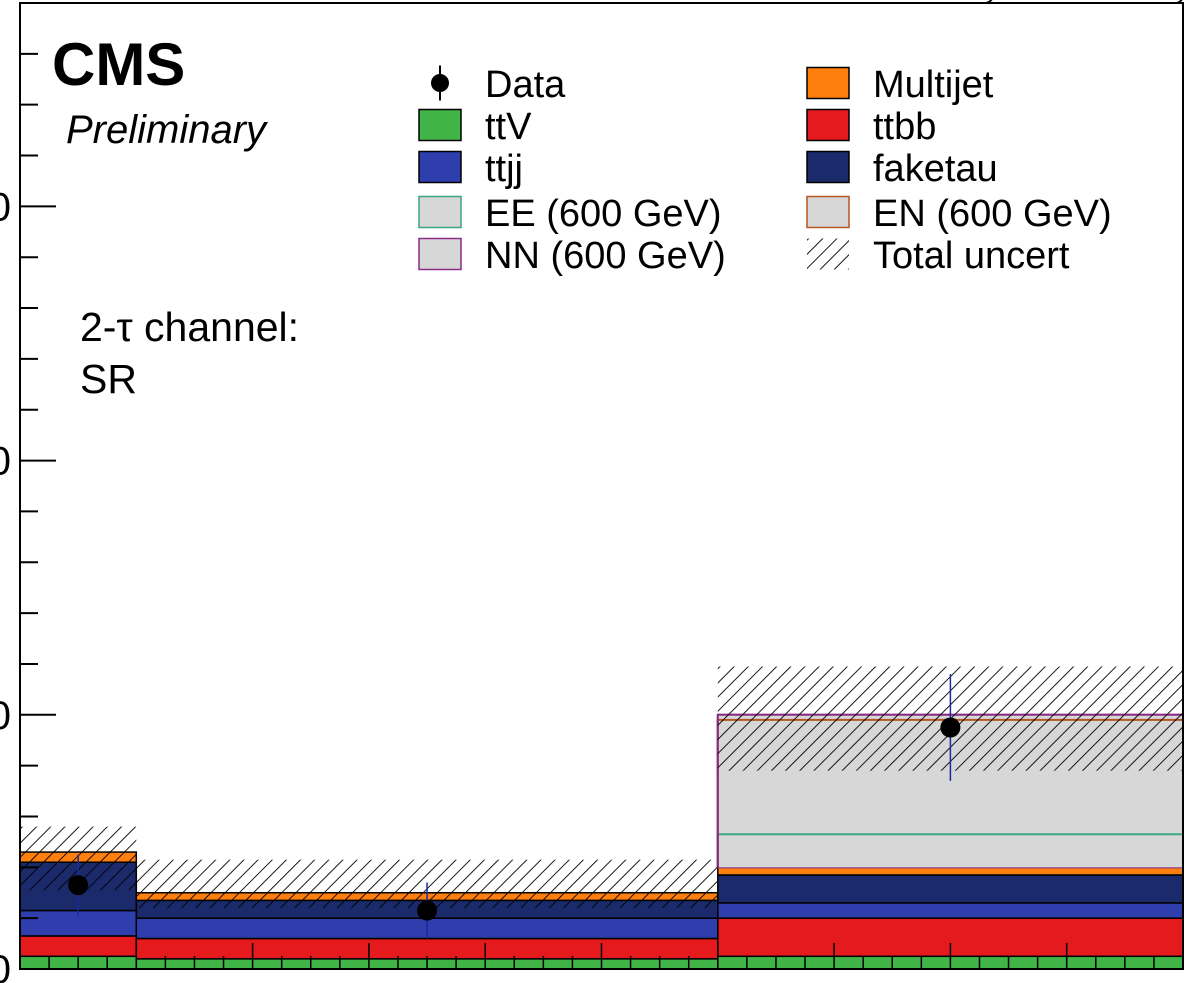 The image size is (1191, 983). Describe the element at coordinates (603, 214) in the screenshot. I see `legend-ee-600-gev-label: EE (600 GeV)` at that location.